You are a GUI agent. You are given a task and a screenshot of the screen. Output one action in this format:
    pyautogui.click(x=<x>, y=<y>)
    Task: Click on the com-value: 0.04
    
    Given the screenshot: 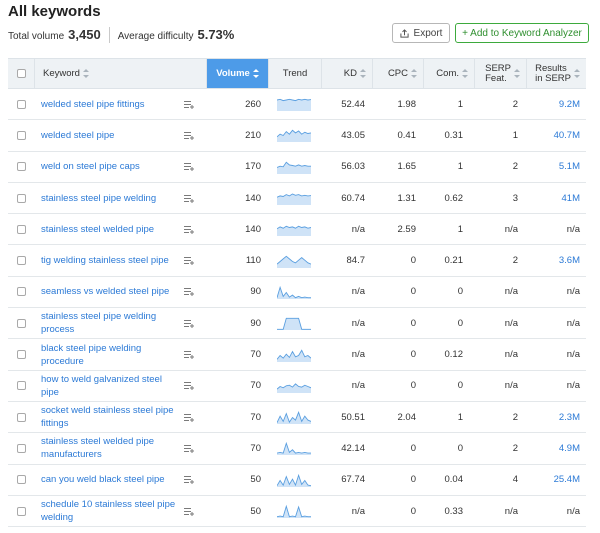 What is the action you would take?
    pyautogui.click(x=454, y=480)
    